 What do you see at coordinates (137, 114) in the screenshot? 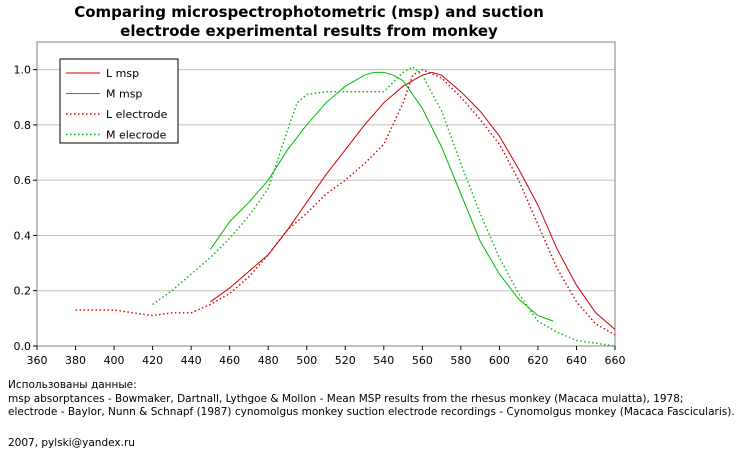
I see `legend-label: L electrode` at bounding box center [137, 114].